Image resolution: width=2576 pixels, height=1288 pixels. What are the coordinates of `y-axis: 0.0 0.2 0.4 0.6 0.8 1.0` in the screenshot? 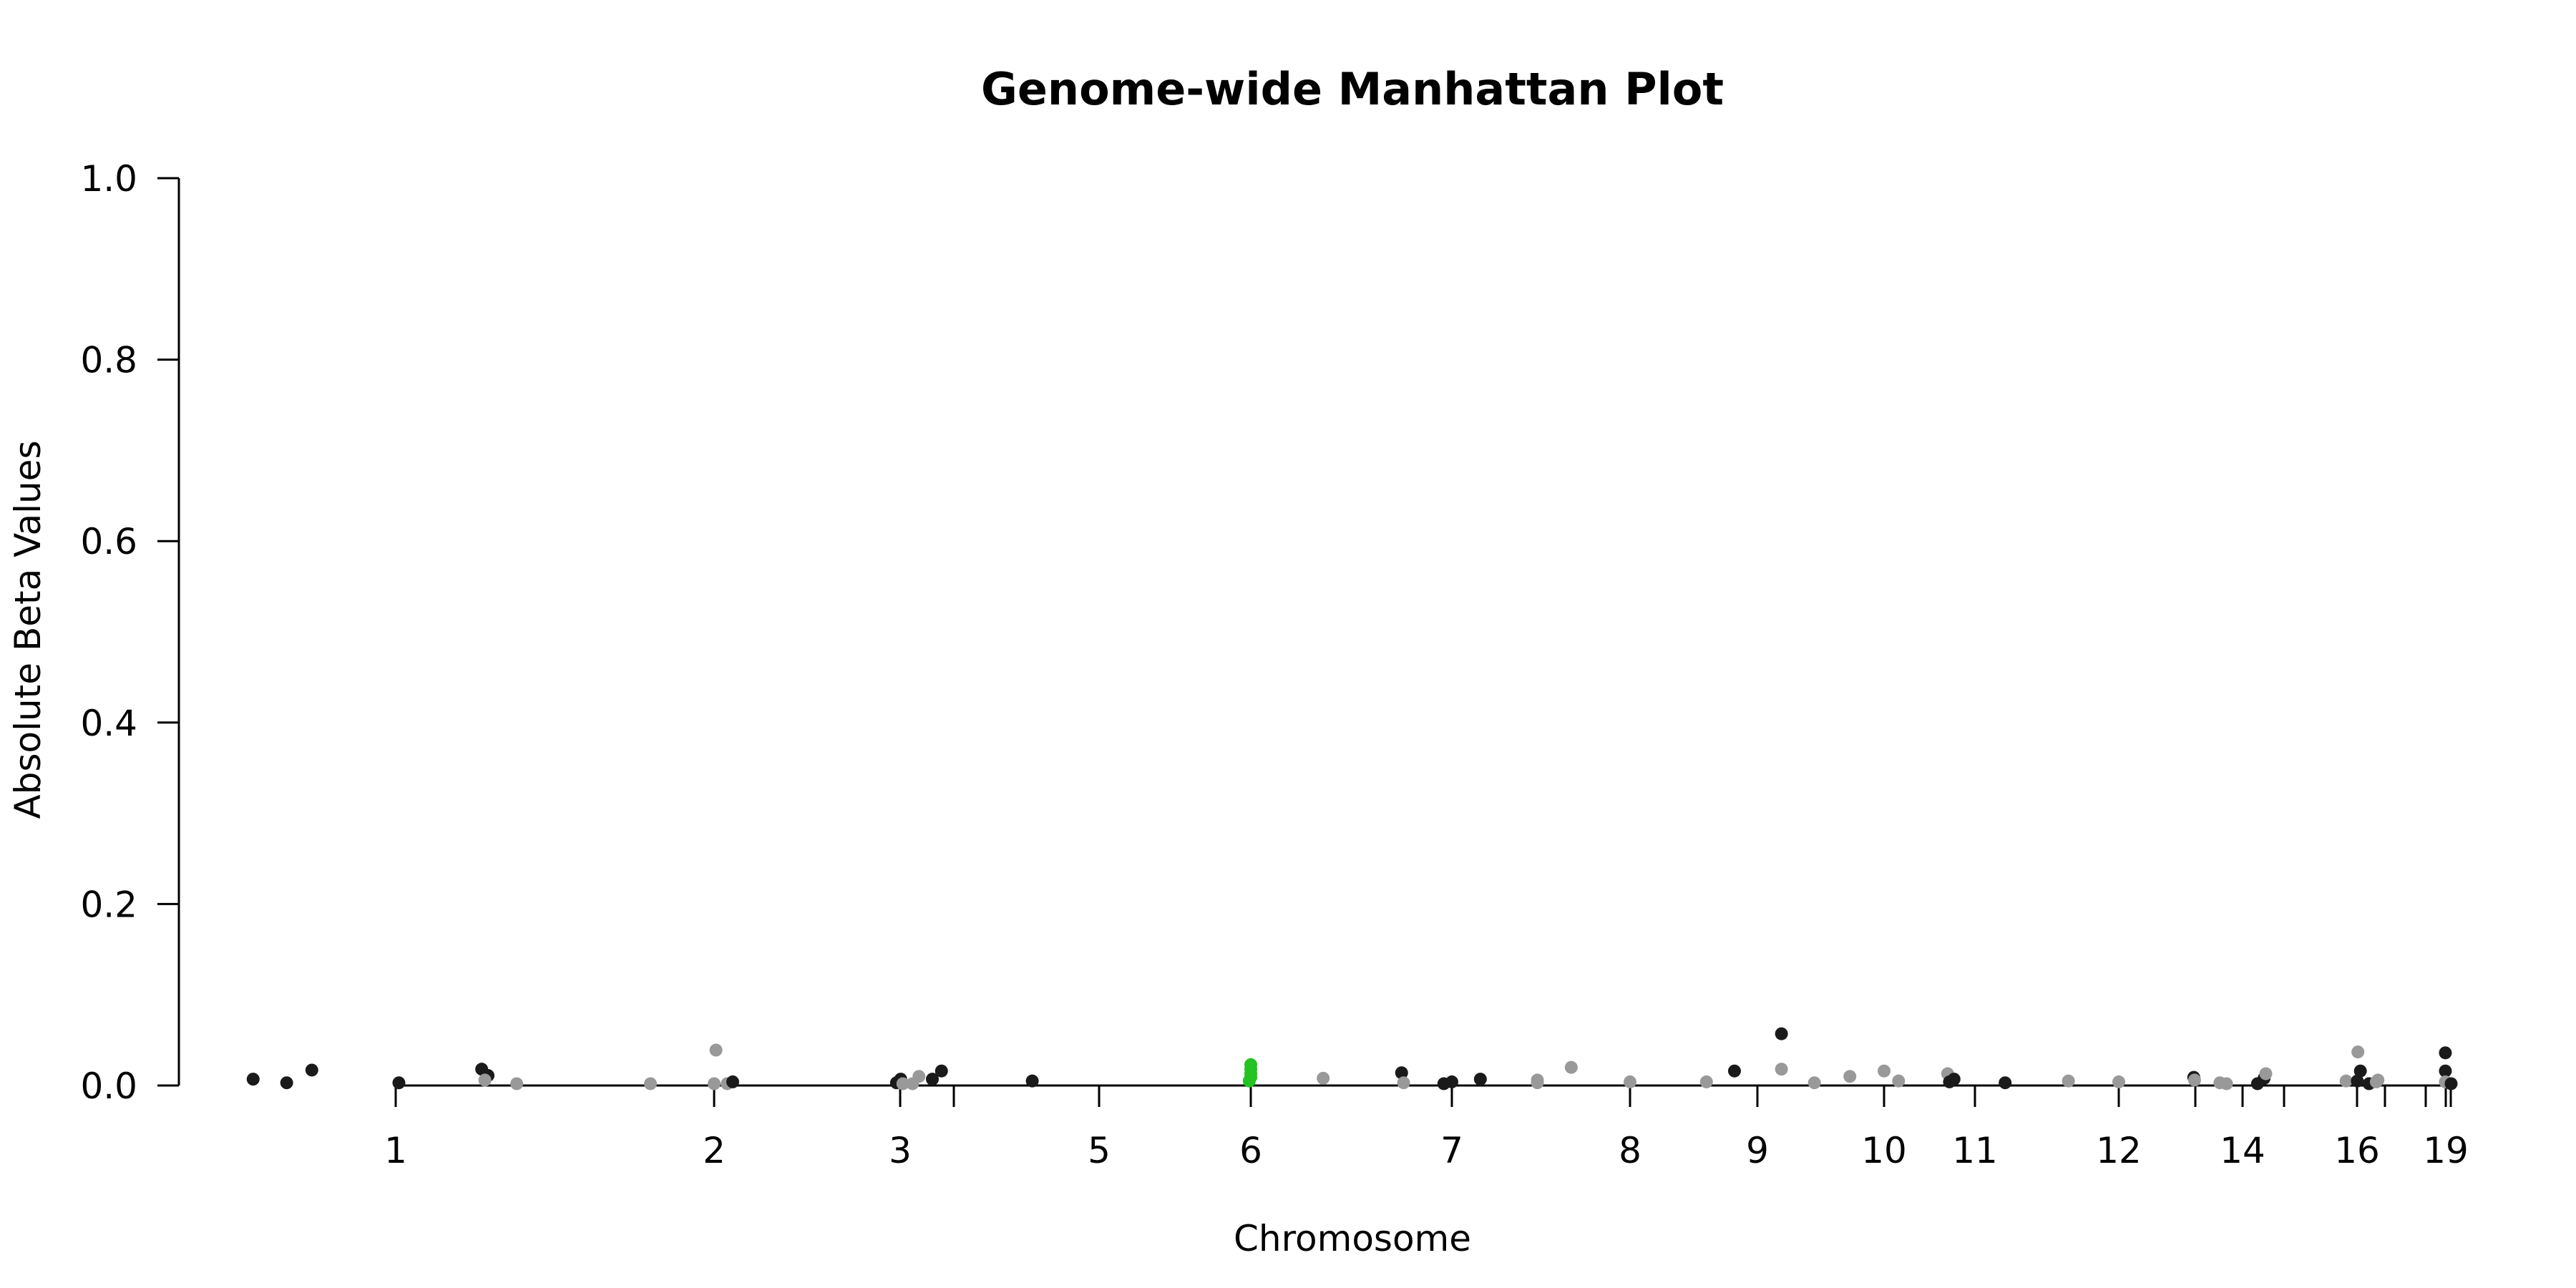 It's located at (130, 632).